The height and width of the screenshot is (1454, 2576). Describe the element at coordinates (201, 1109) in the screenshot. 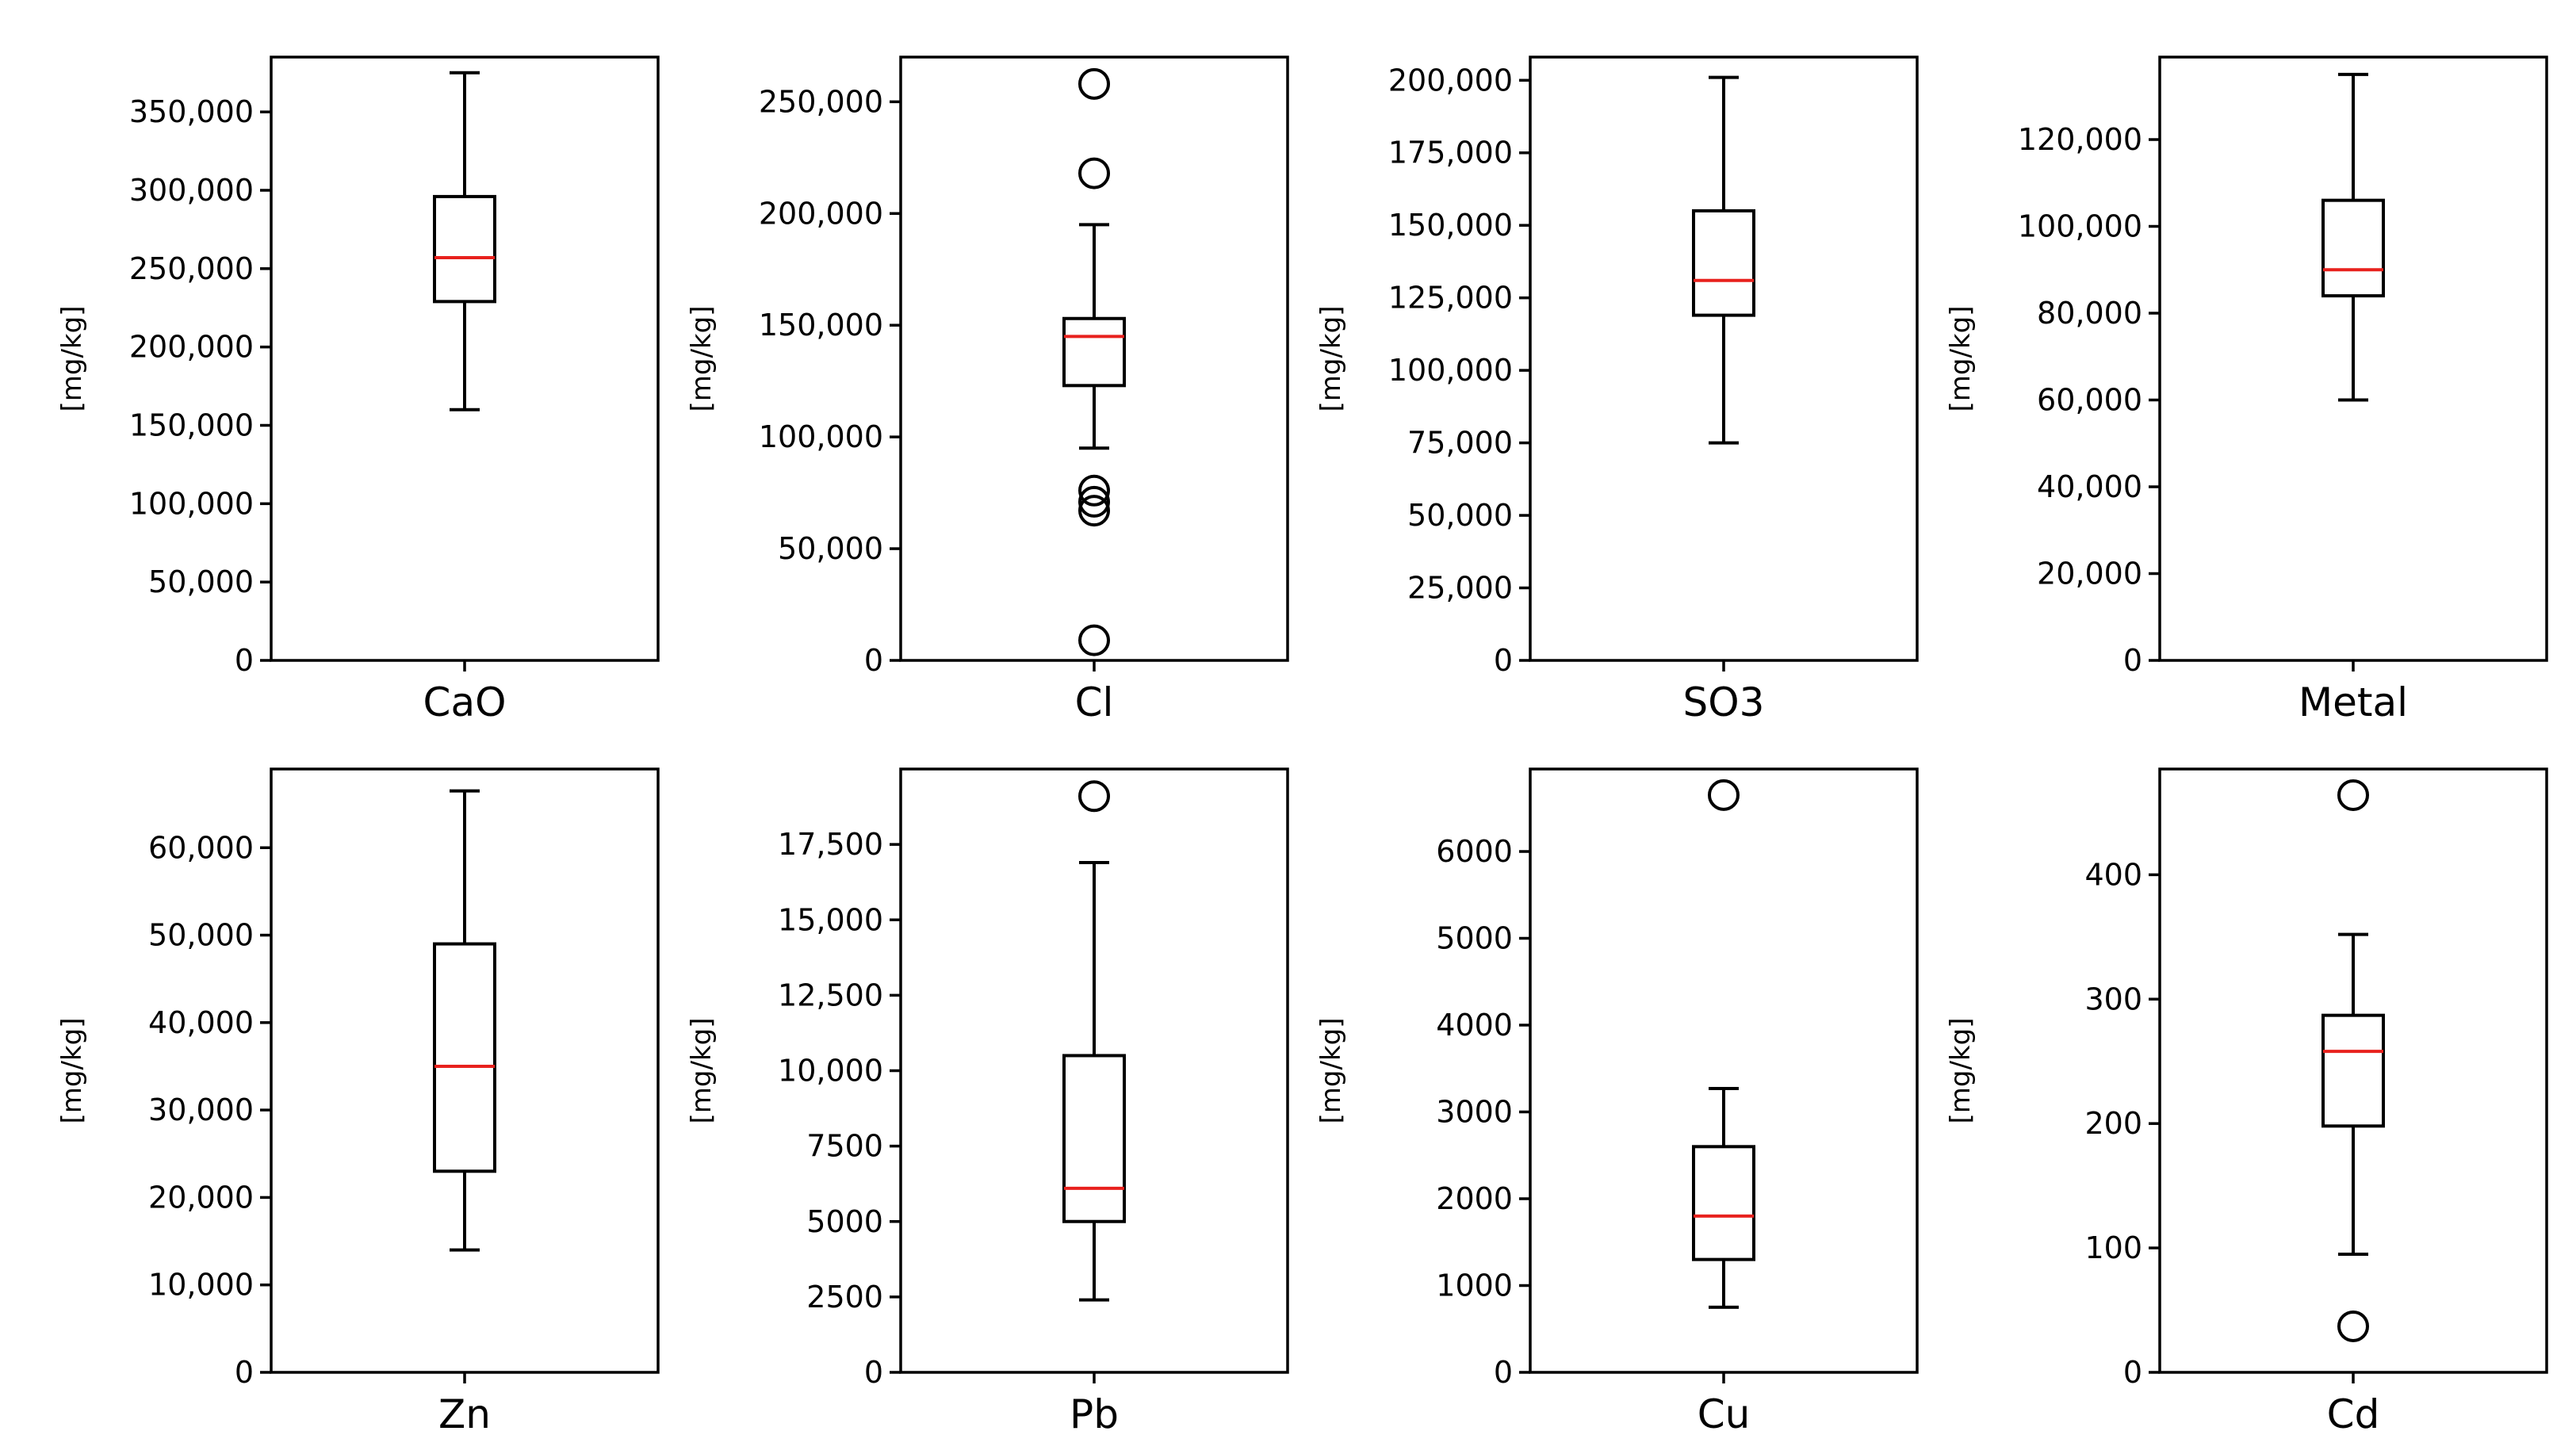

I see `y-tick-label-zn: 30,000` at that location.